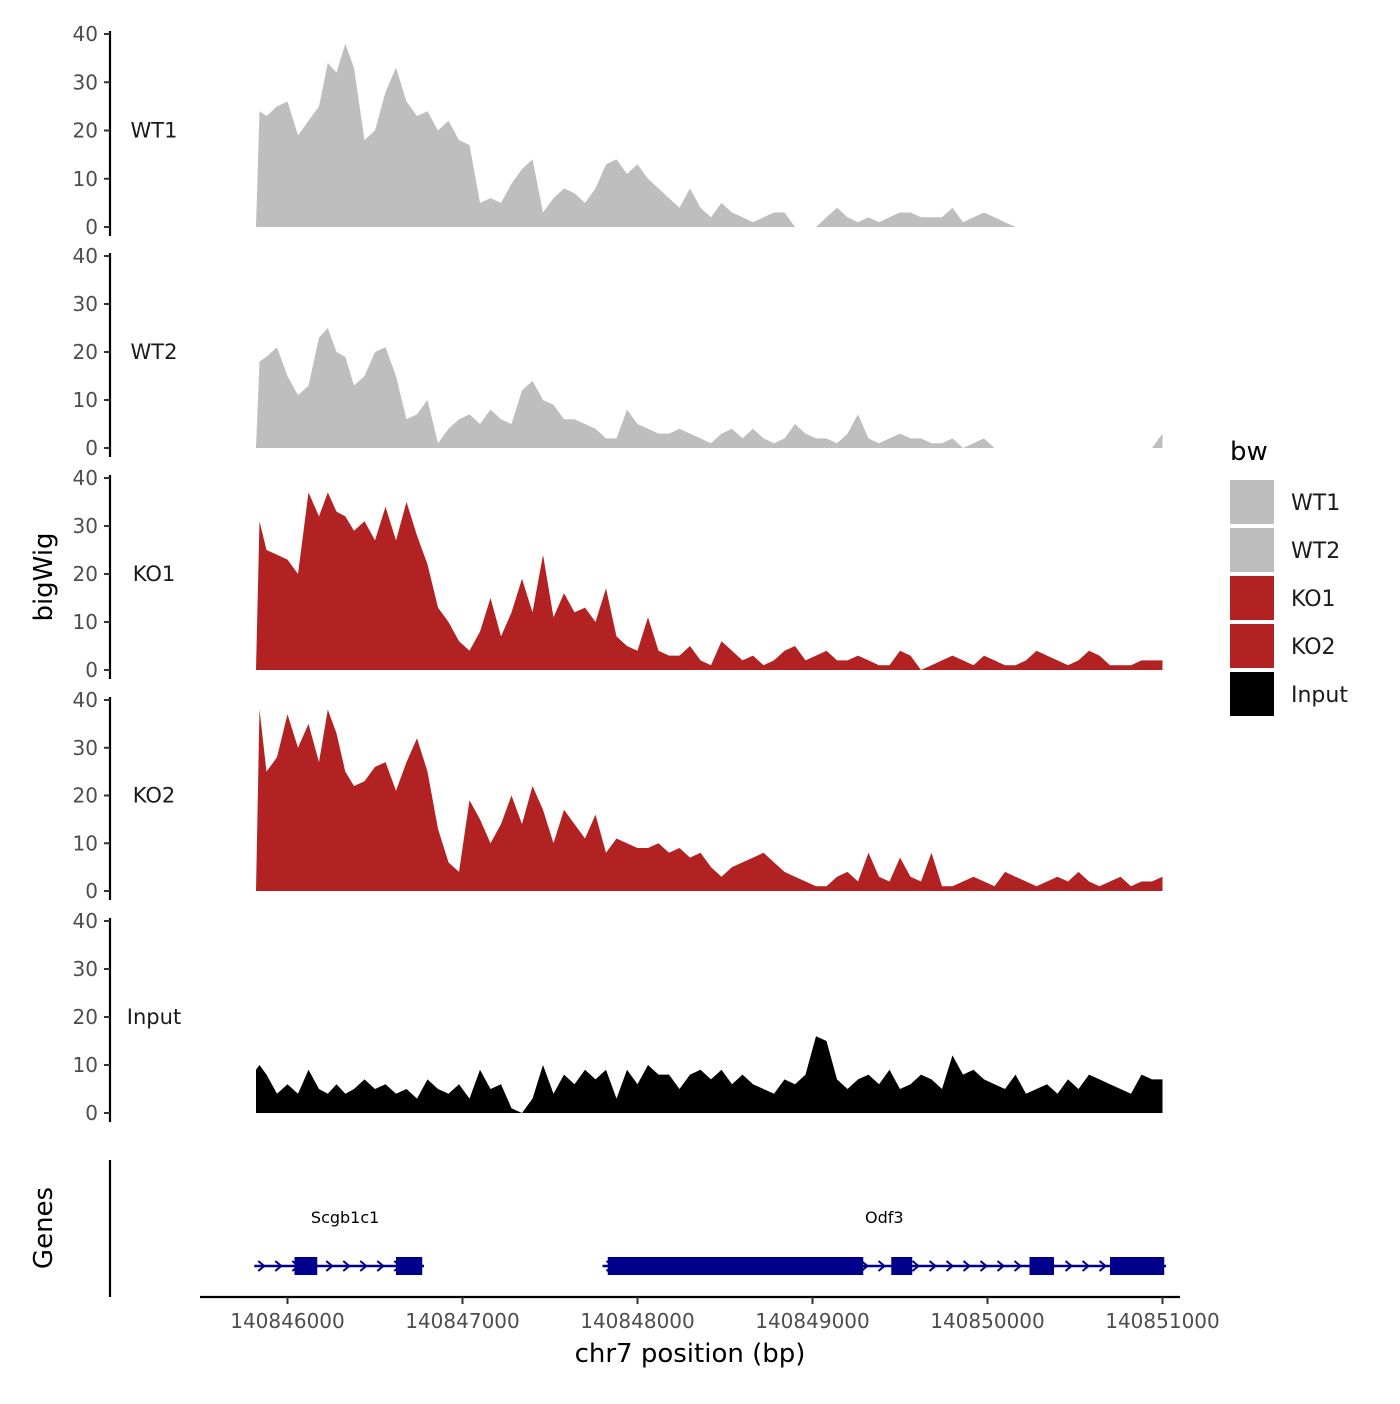 This screenshot has height=1404, width=1400. Describe the element at coordinates (462, 1321) in the screenshot. I see `x-tick-label: 140847000` at that location.